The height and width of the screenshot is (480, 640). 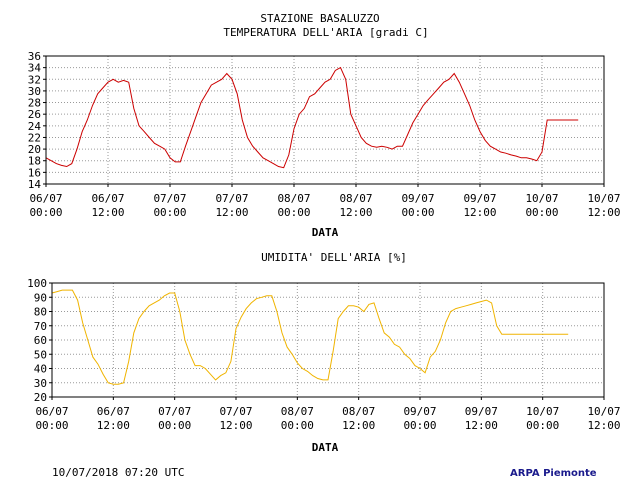 I want to click on humidity-y-tick-label: 100, so click(x=37, y=283).